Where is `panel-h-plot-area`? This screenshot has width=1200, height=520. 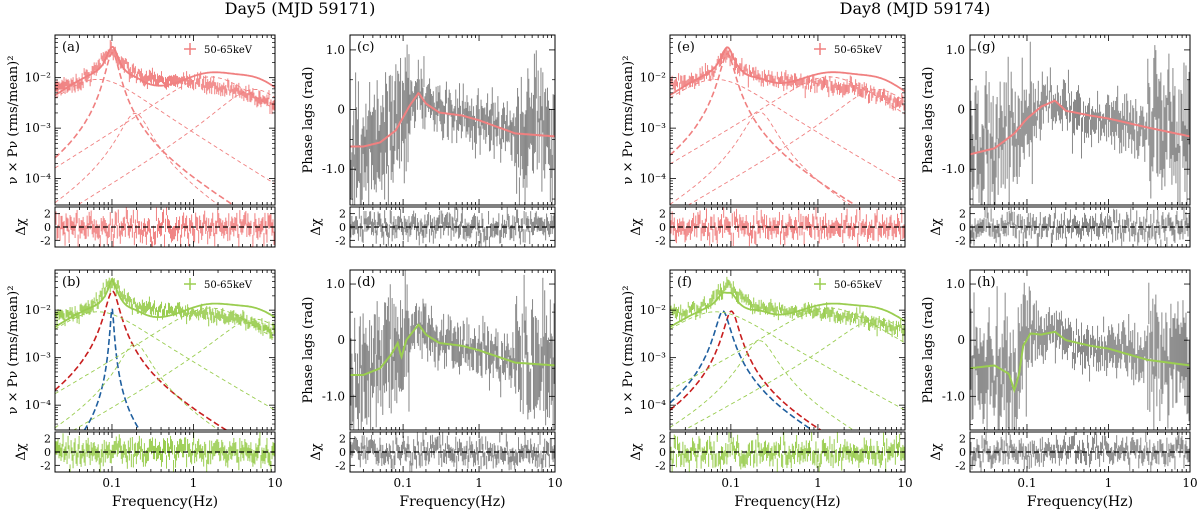 panel-h-plot-area is located at coordinates (1080, 356).